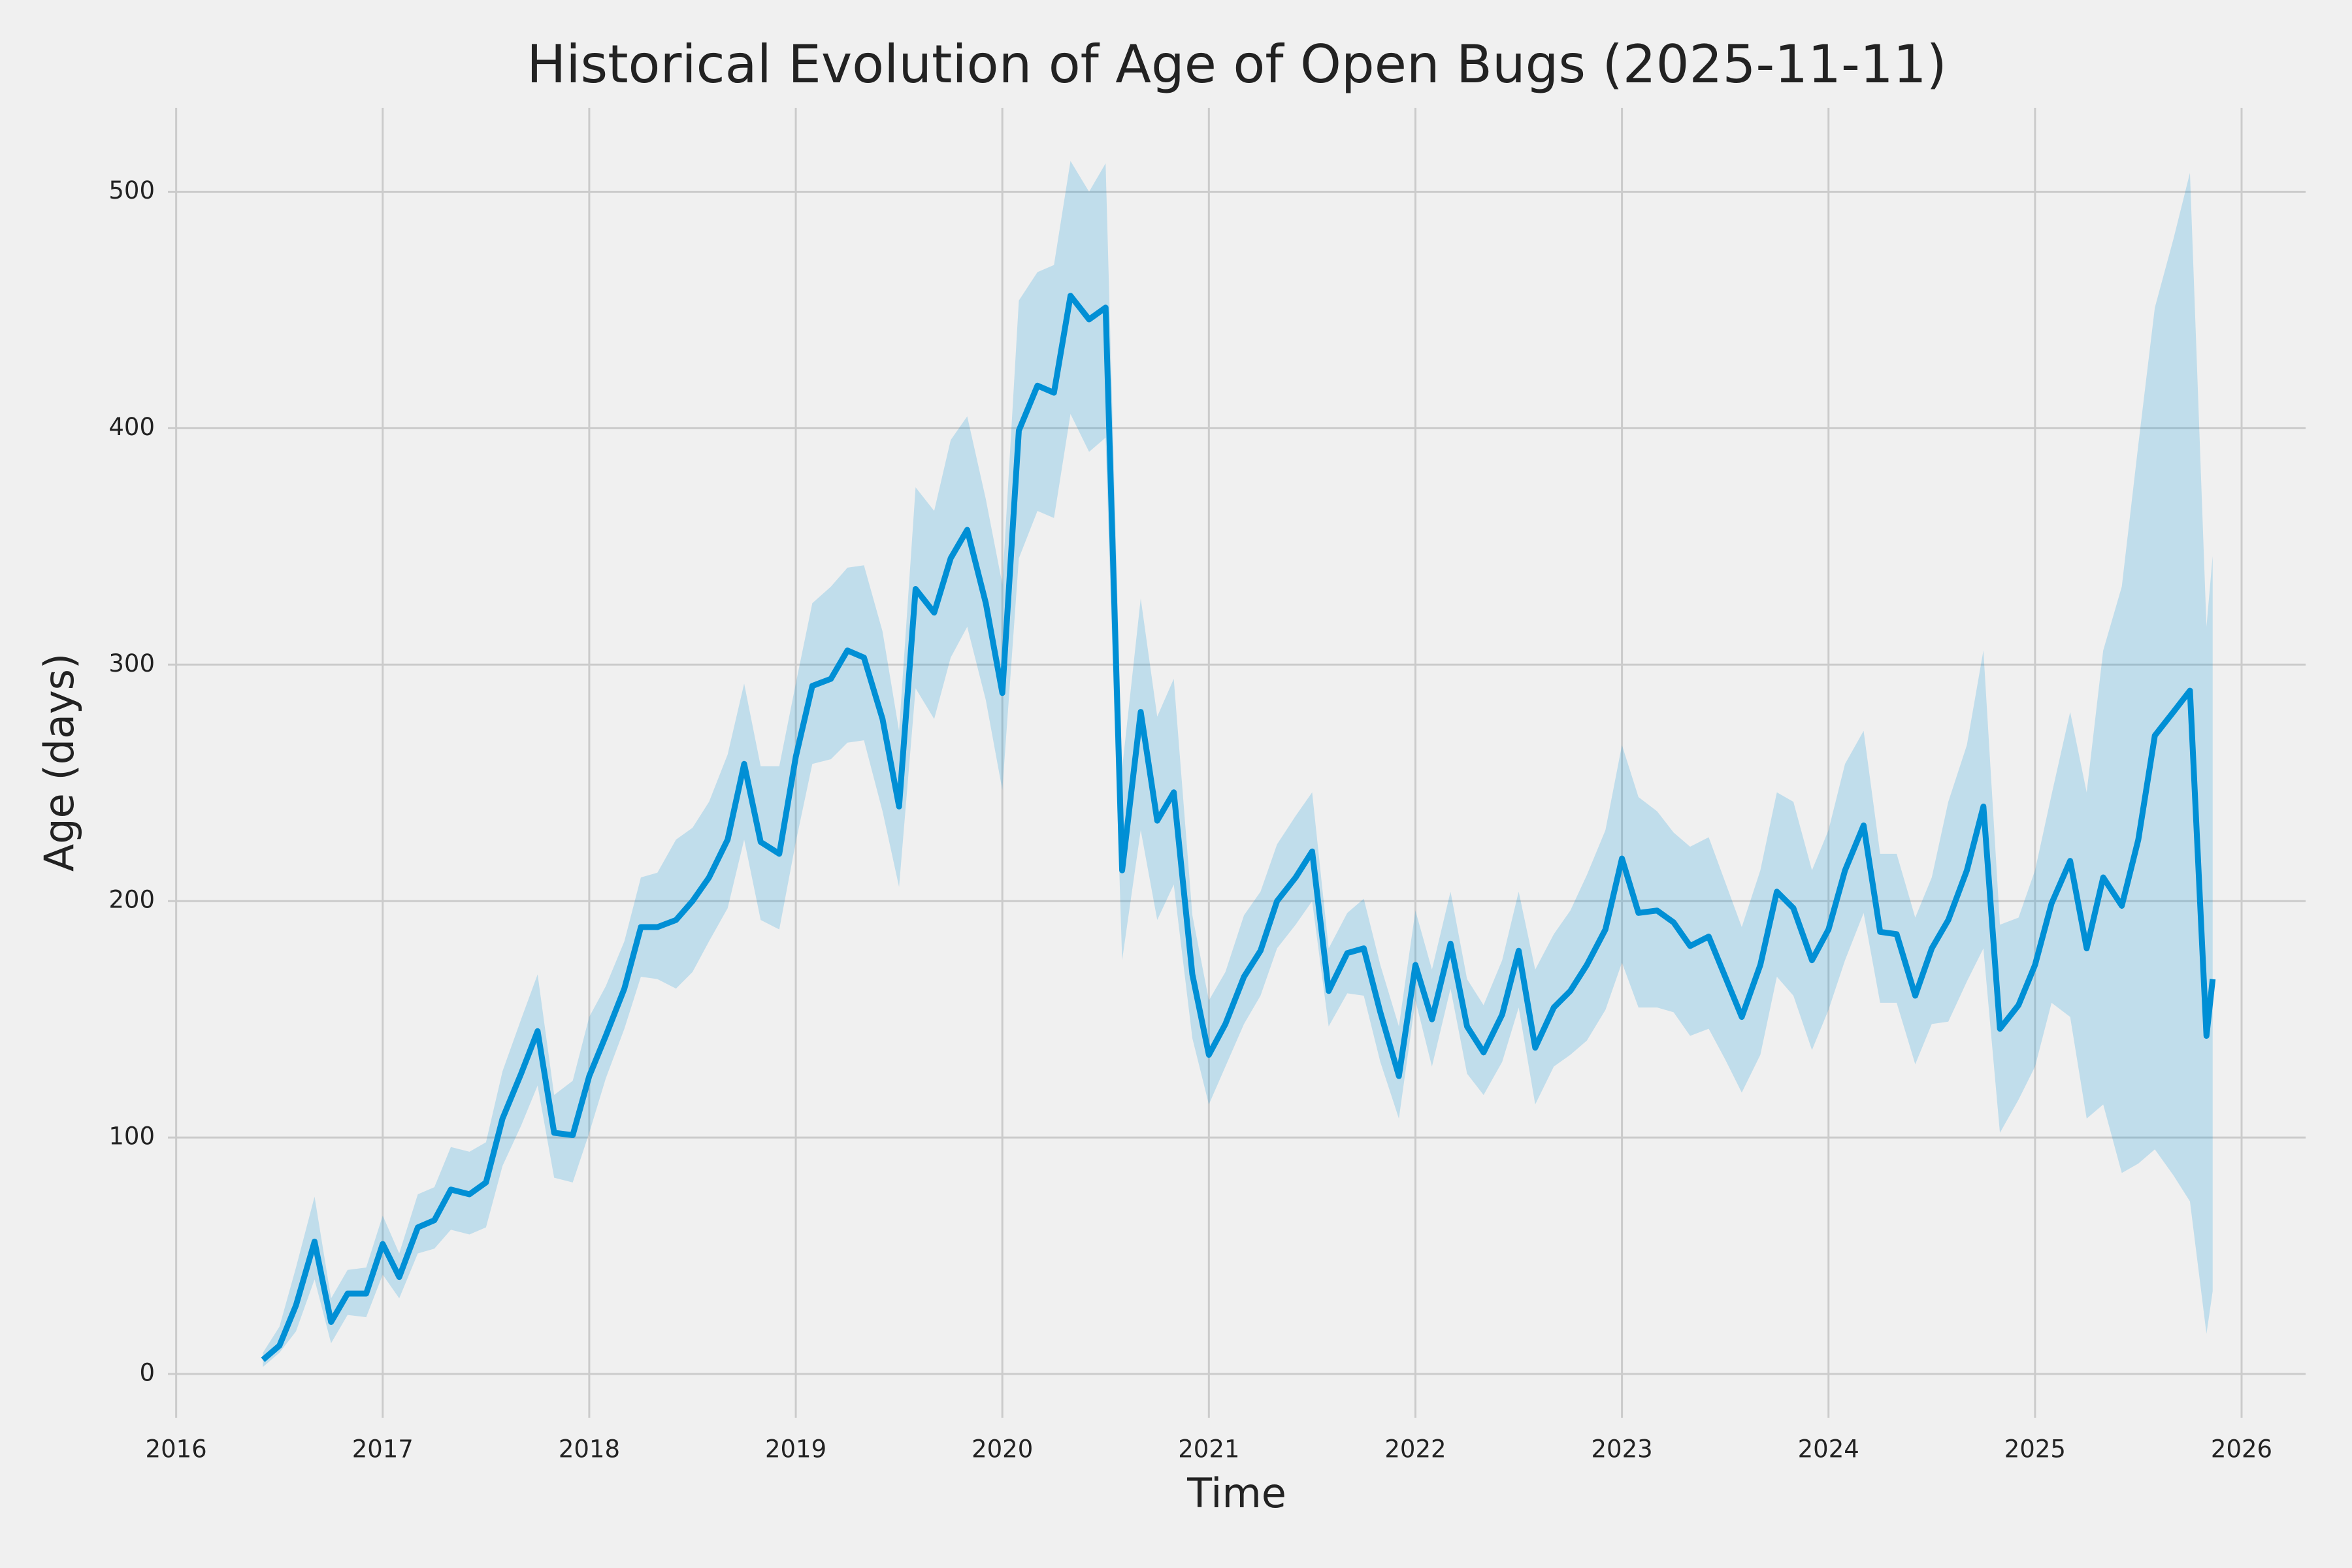  What do you see at coordinates (1002, 1449) in the screenshot?
I see `x-tick-label: 2020` at bounding box center [1002, 1449].